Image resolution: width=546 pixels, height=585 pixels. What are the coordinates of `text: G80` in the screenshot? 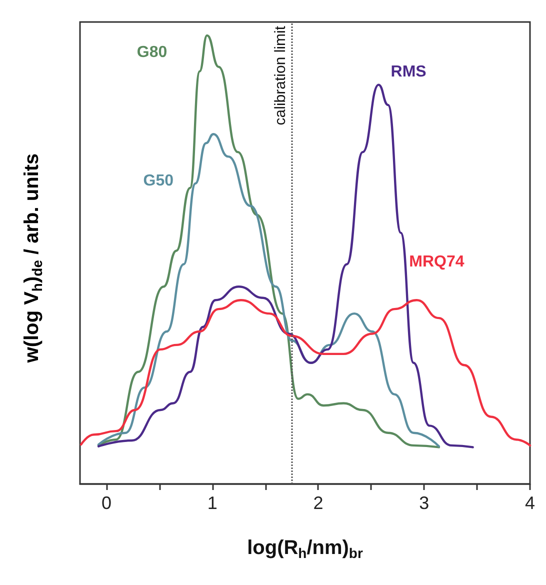 It's located at (152, 52).